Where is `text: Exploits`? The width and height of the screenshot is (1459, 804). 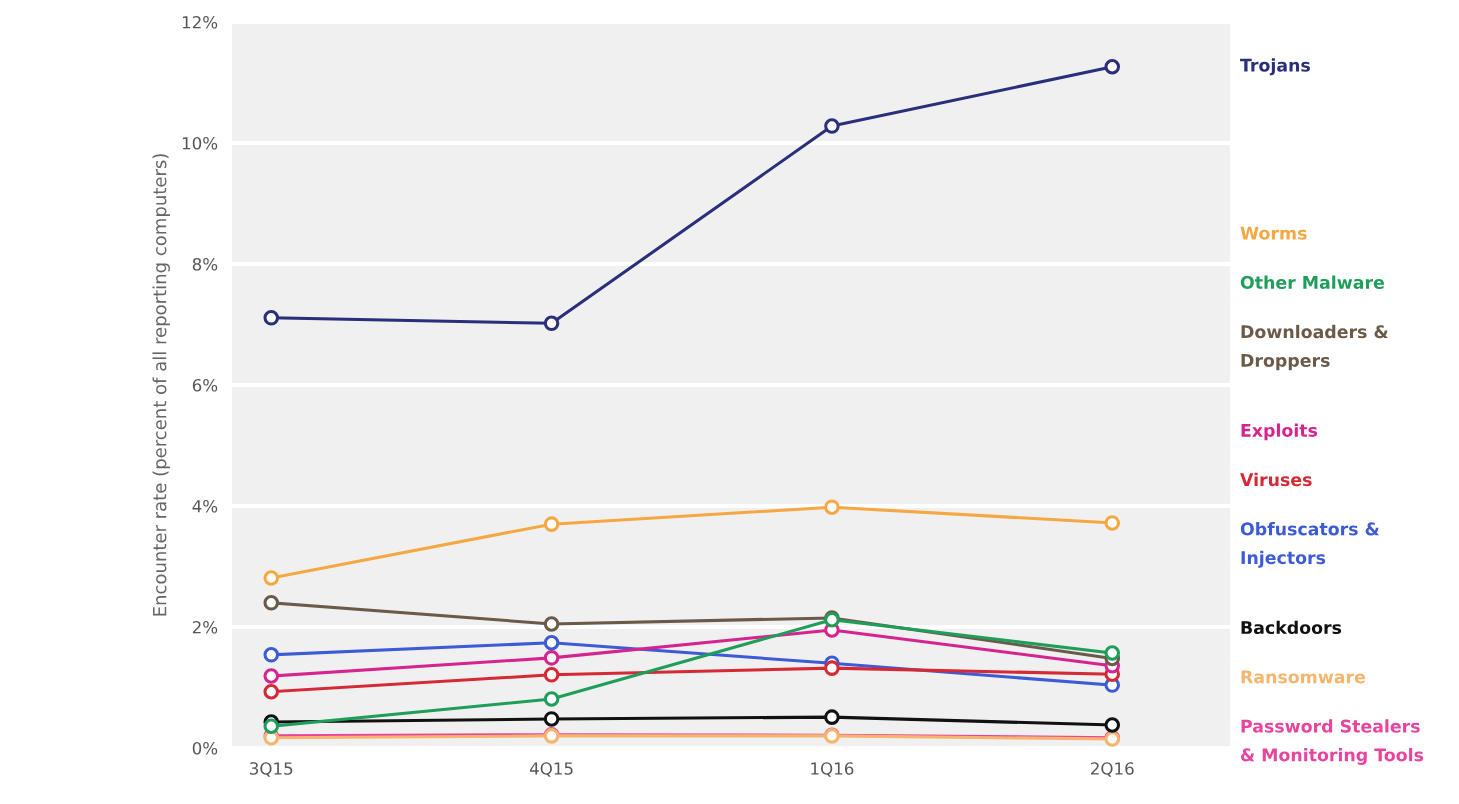 text: Exploits is located at coordinates (1279, 432).